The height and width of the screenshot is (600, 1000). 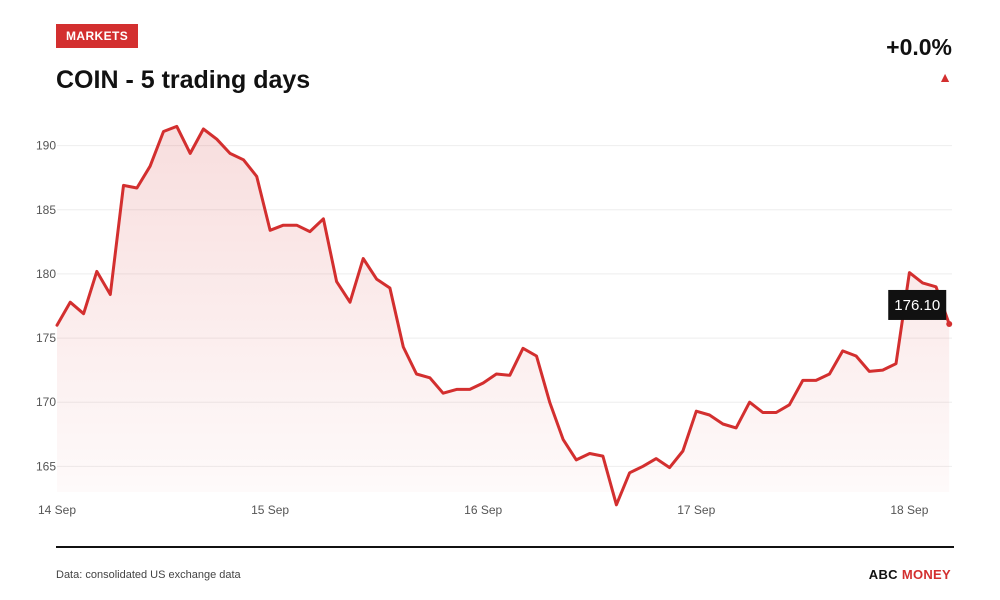 I want to click on chart-title: COIN - 5 trading days, so click(x=183, y=80).